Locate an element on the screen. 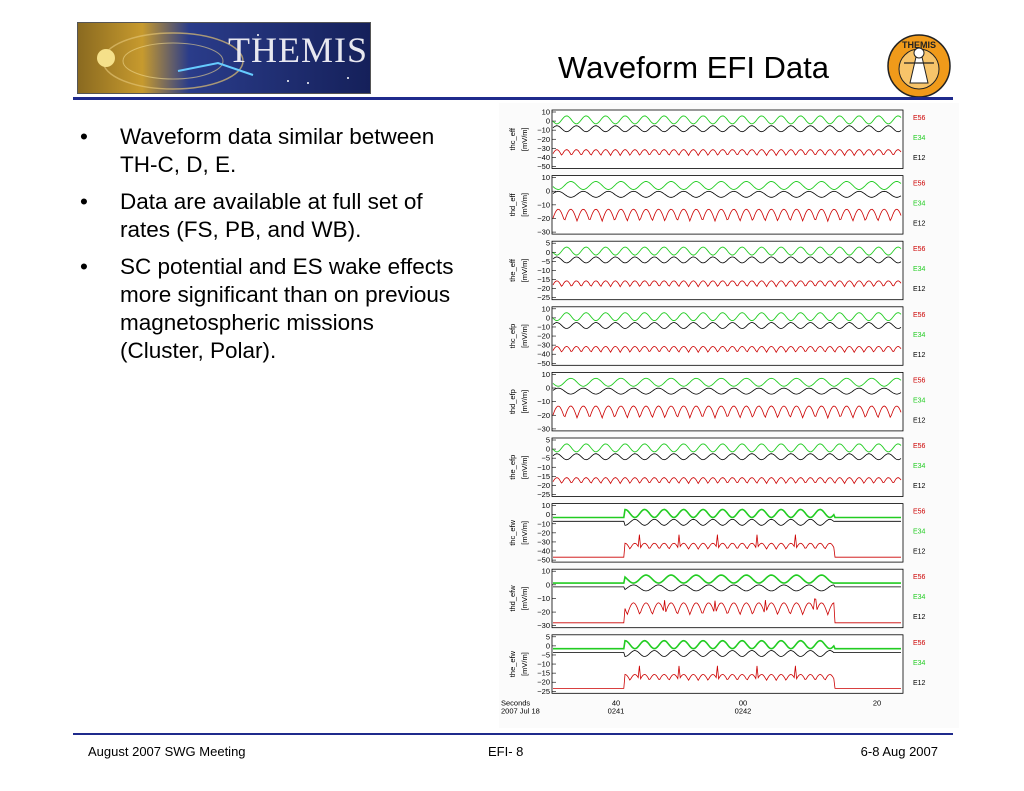 Image resolution: width=1024 pixels, height=791 pixels. panel-ylabel: thd_efp is located at coordinates (512, 401).